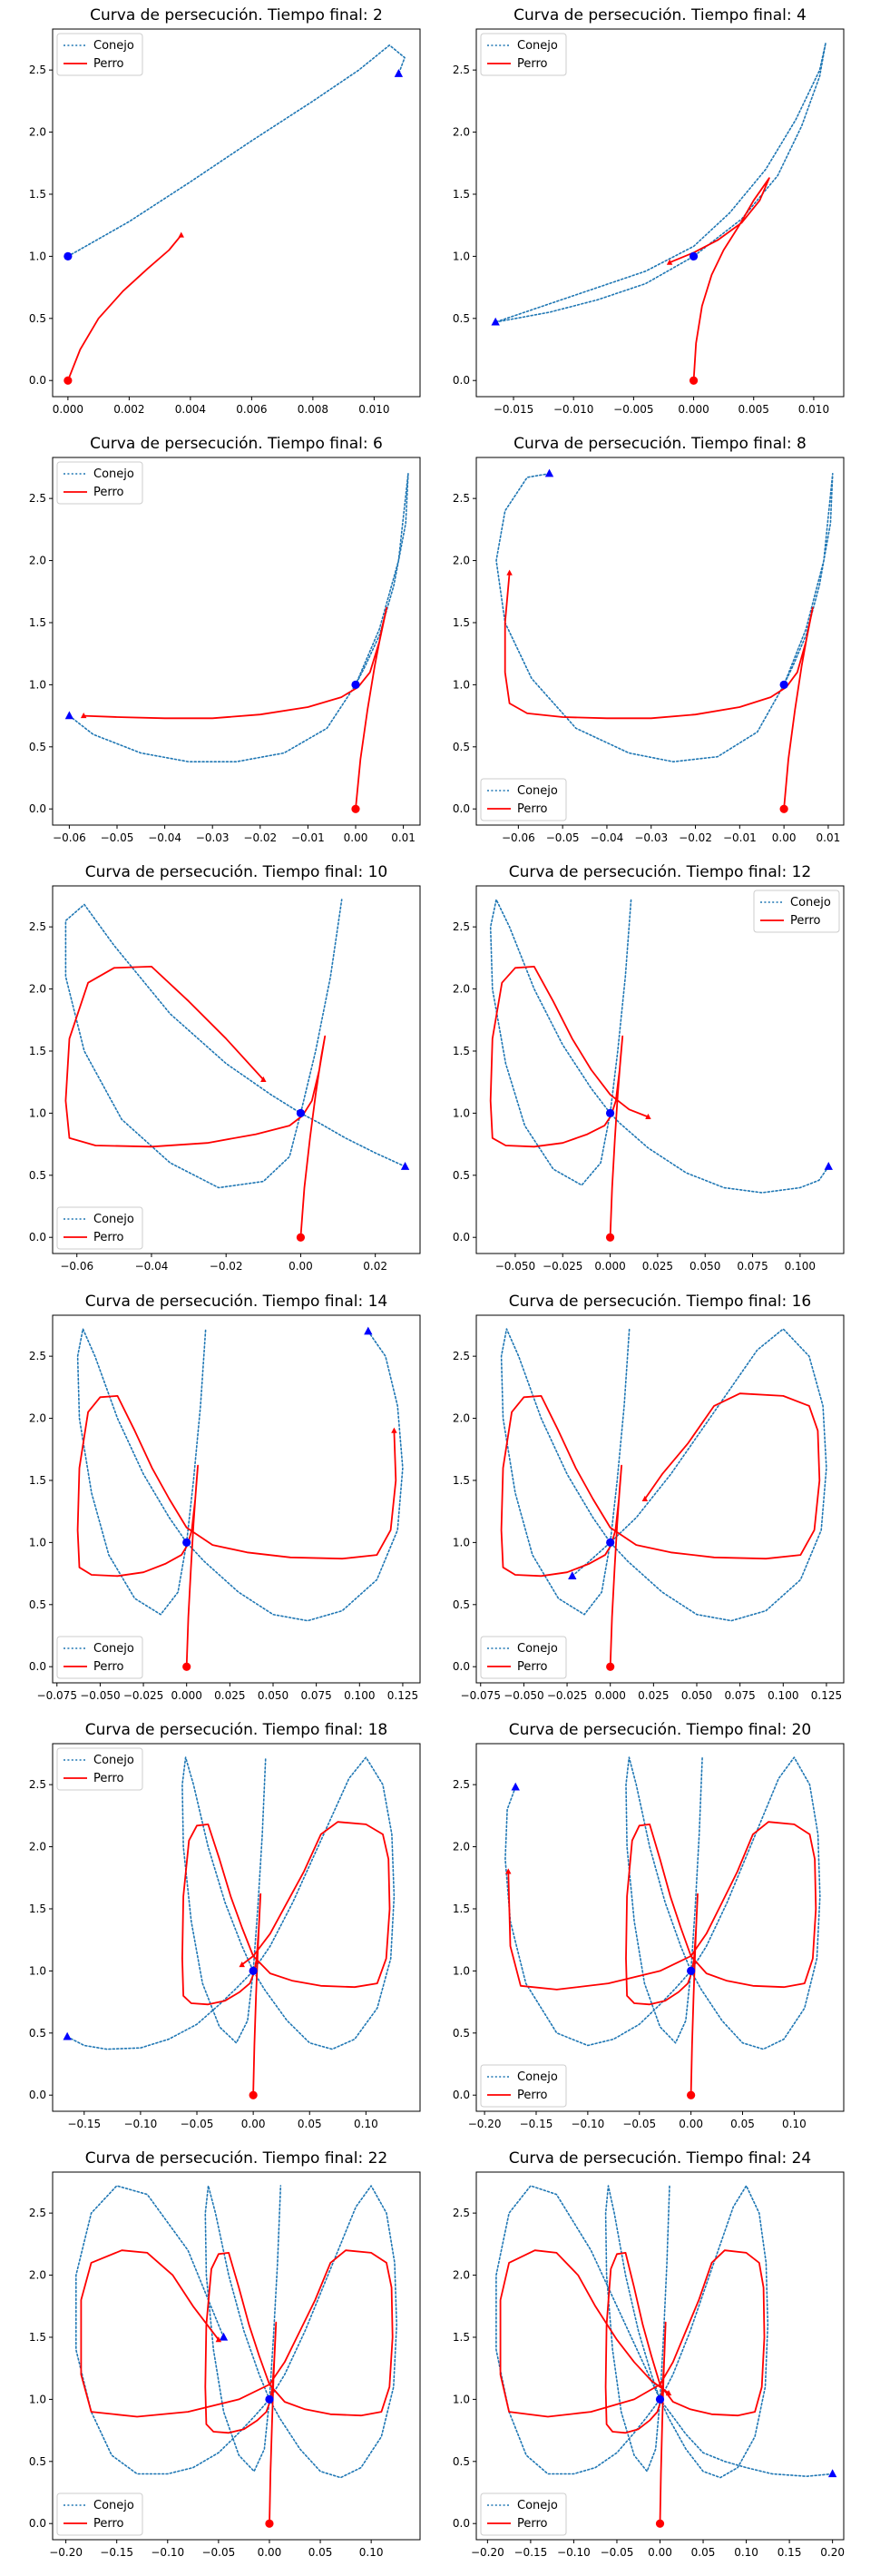 Image resolution: width=890 pixels, height=2576 pixels. Describe the element at coordinates (742, 2124) in the screenshot. I see `x-tick-label: 0.05` at that location.